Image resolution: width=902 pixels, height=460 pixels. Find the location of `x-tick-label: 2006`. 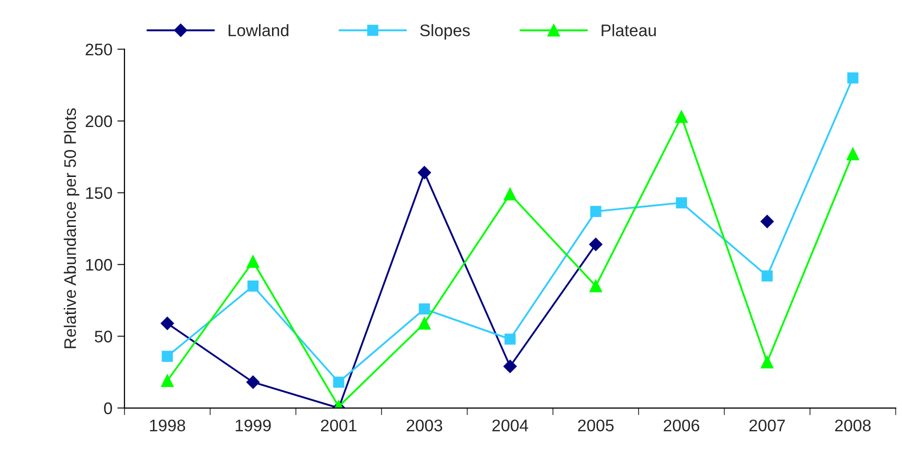

x-tick-label: 2006 is located at coordinates (682, 426).